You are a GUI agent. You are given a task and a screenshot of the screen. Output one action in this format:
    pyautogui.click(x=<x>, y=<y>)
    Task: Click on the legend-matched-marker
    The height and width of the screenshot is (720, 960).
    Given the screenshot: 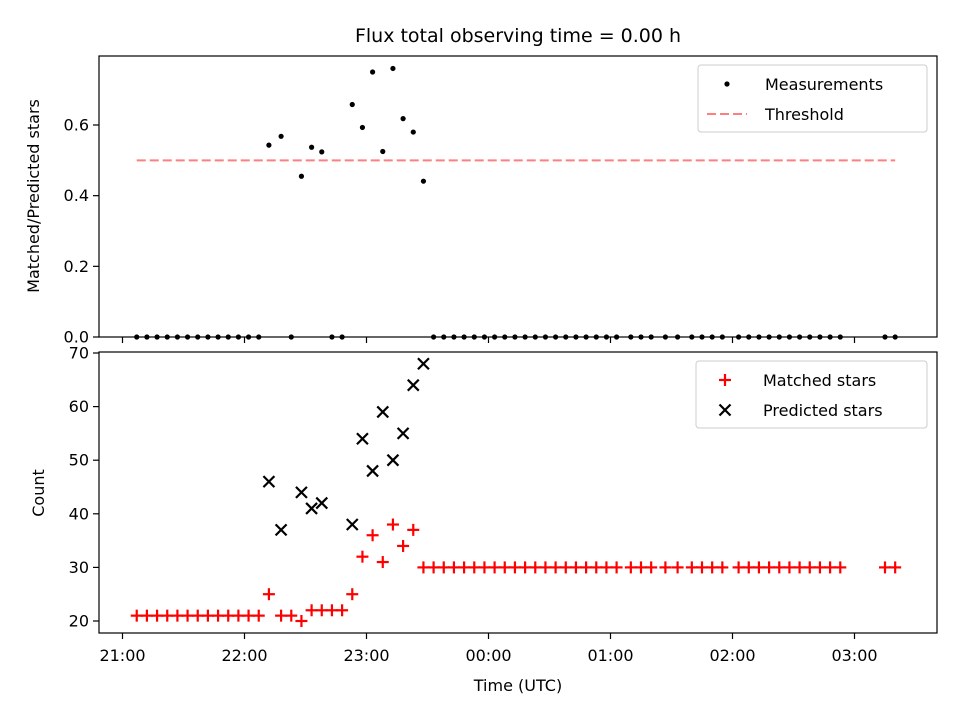 What is the action you would take?
    pyautogui.click(x=725, y=380)
    